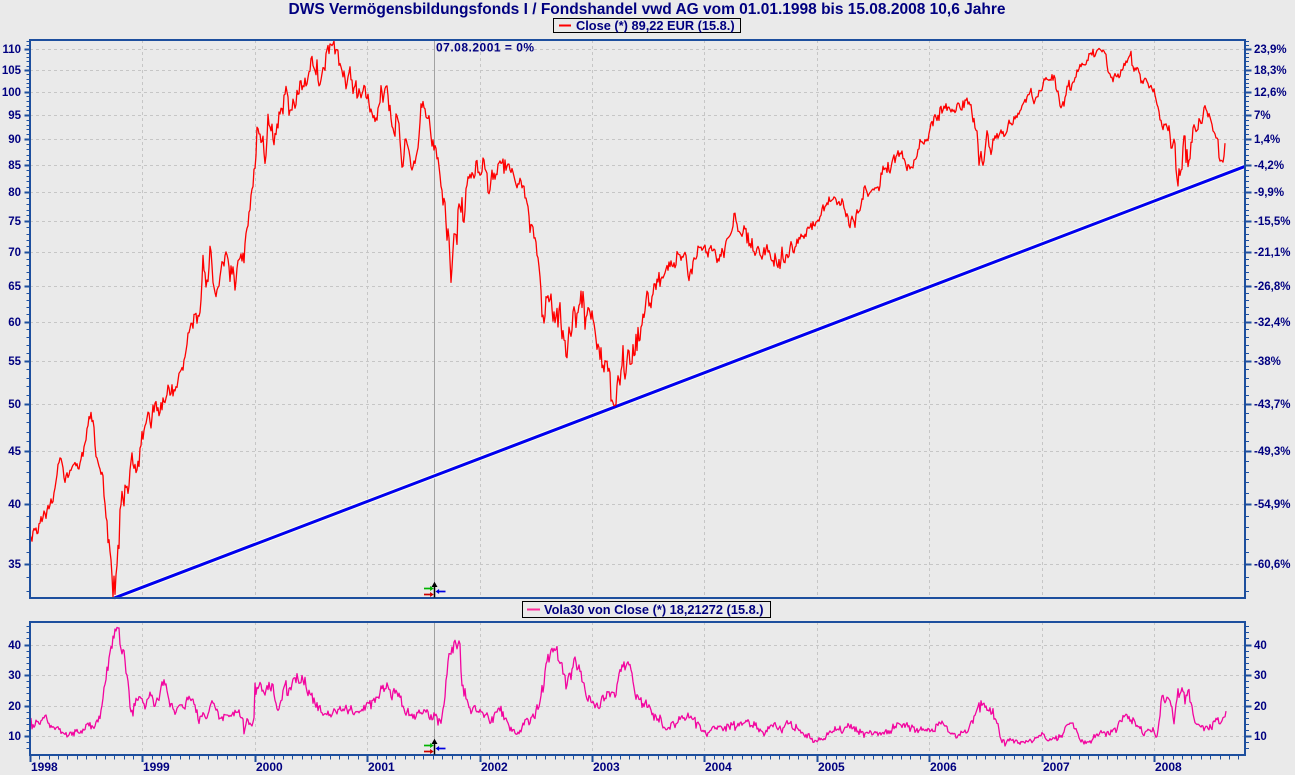  What do you see at coordinates (156, 767) in the screenshot?
I see `svg-text: 1999` at bounding box center [156, 767].